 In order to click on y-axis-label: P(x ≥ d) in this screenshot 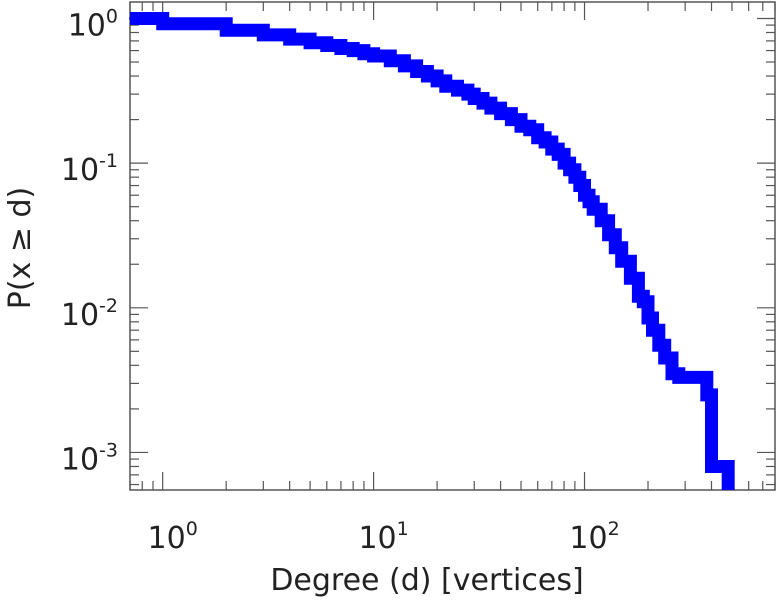, I will do `click(20, 248)`.